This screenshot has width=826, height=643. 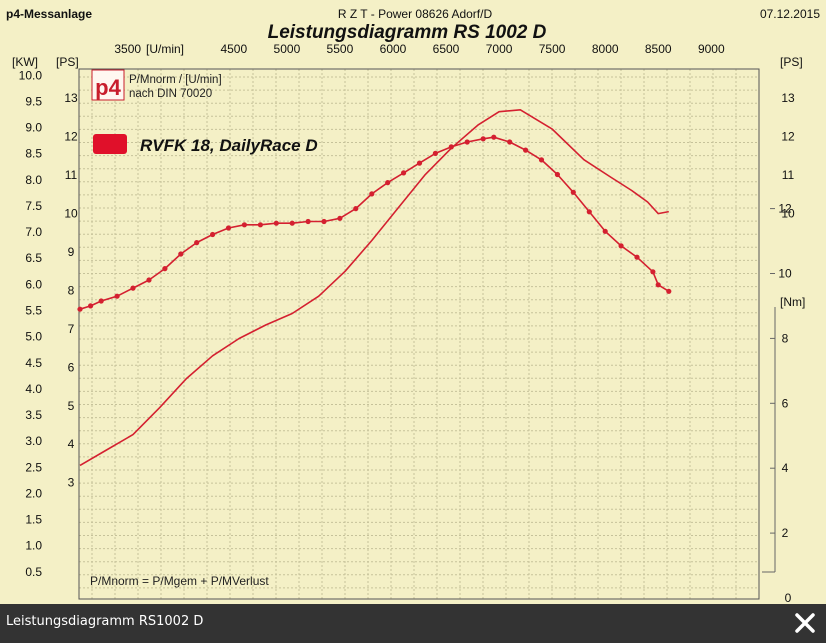 I want to click on ps-tick-label: 9, so click(x=71, y=252).